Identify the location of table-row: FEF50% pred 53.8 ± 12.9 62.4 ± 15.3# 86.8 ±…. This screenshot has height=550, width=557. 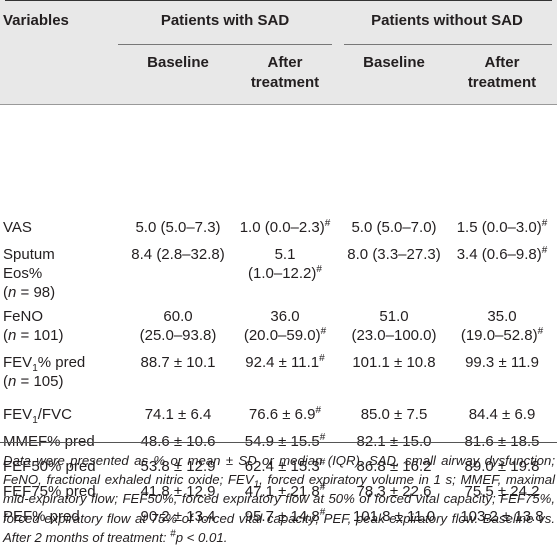
(278, 469).